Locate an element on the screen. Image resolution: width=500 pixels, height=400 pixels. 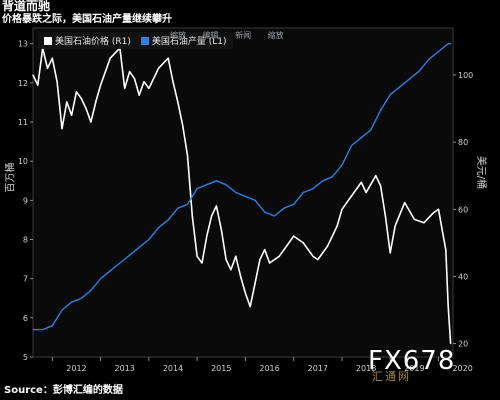
y-axis-left-label: 百万桶 is located at coordinates (11, 177).